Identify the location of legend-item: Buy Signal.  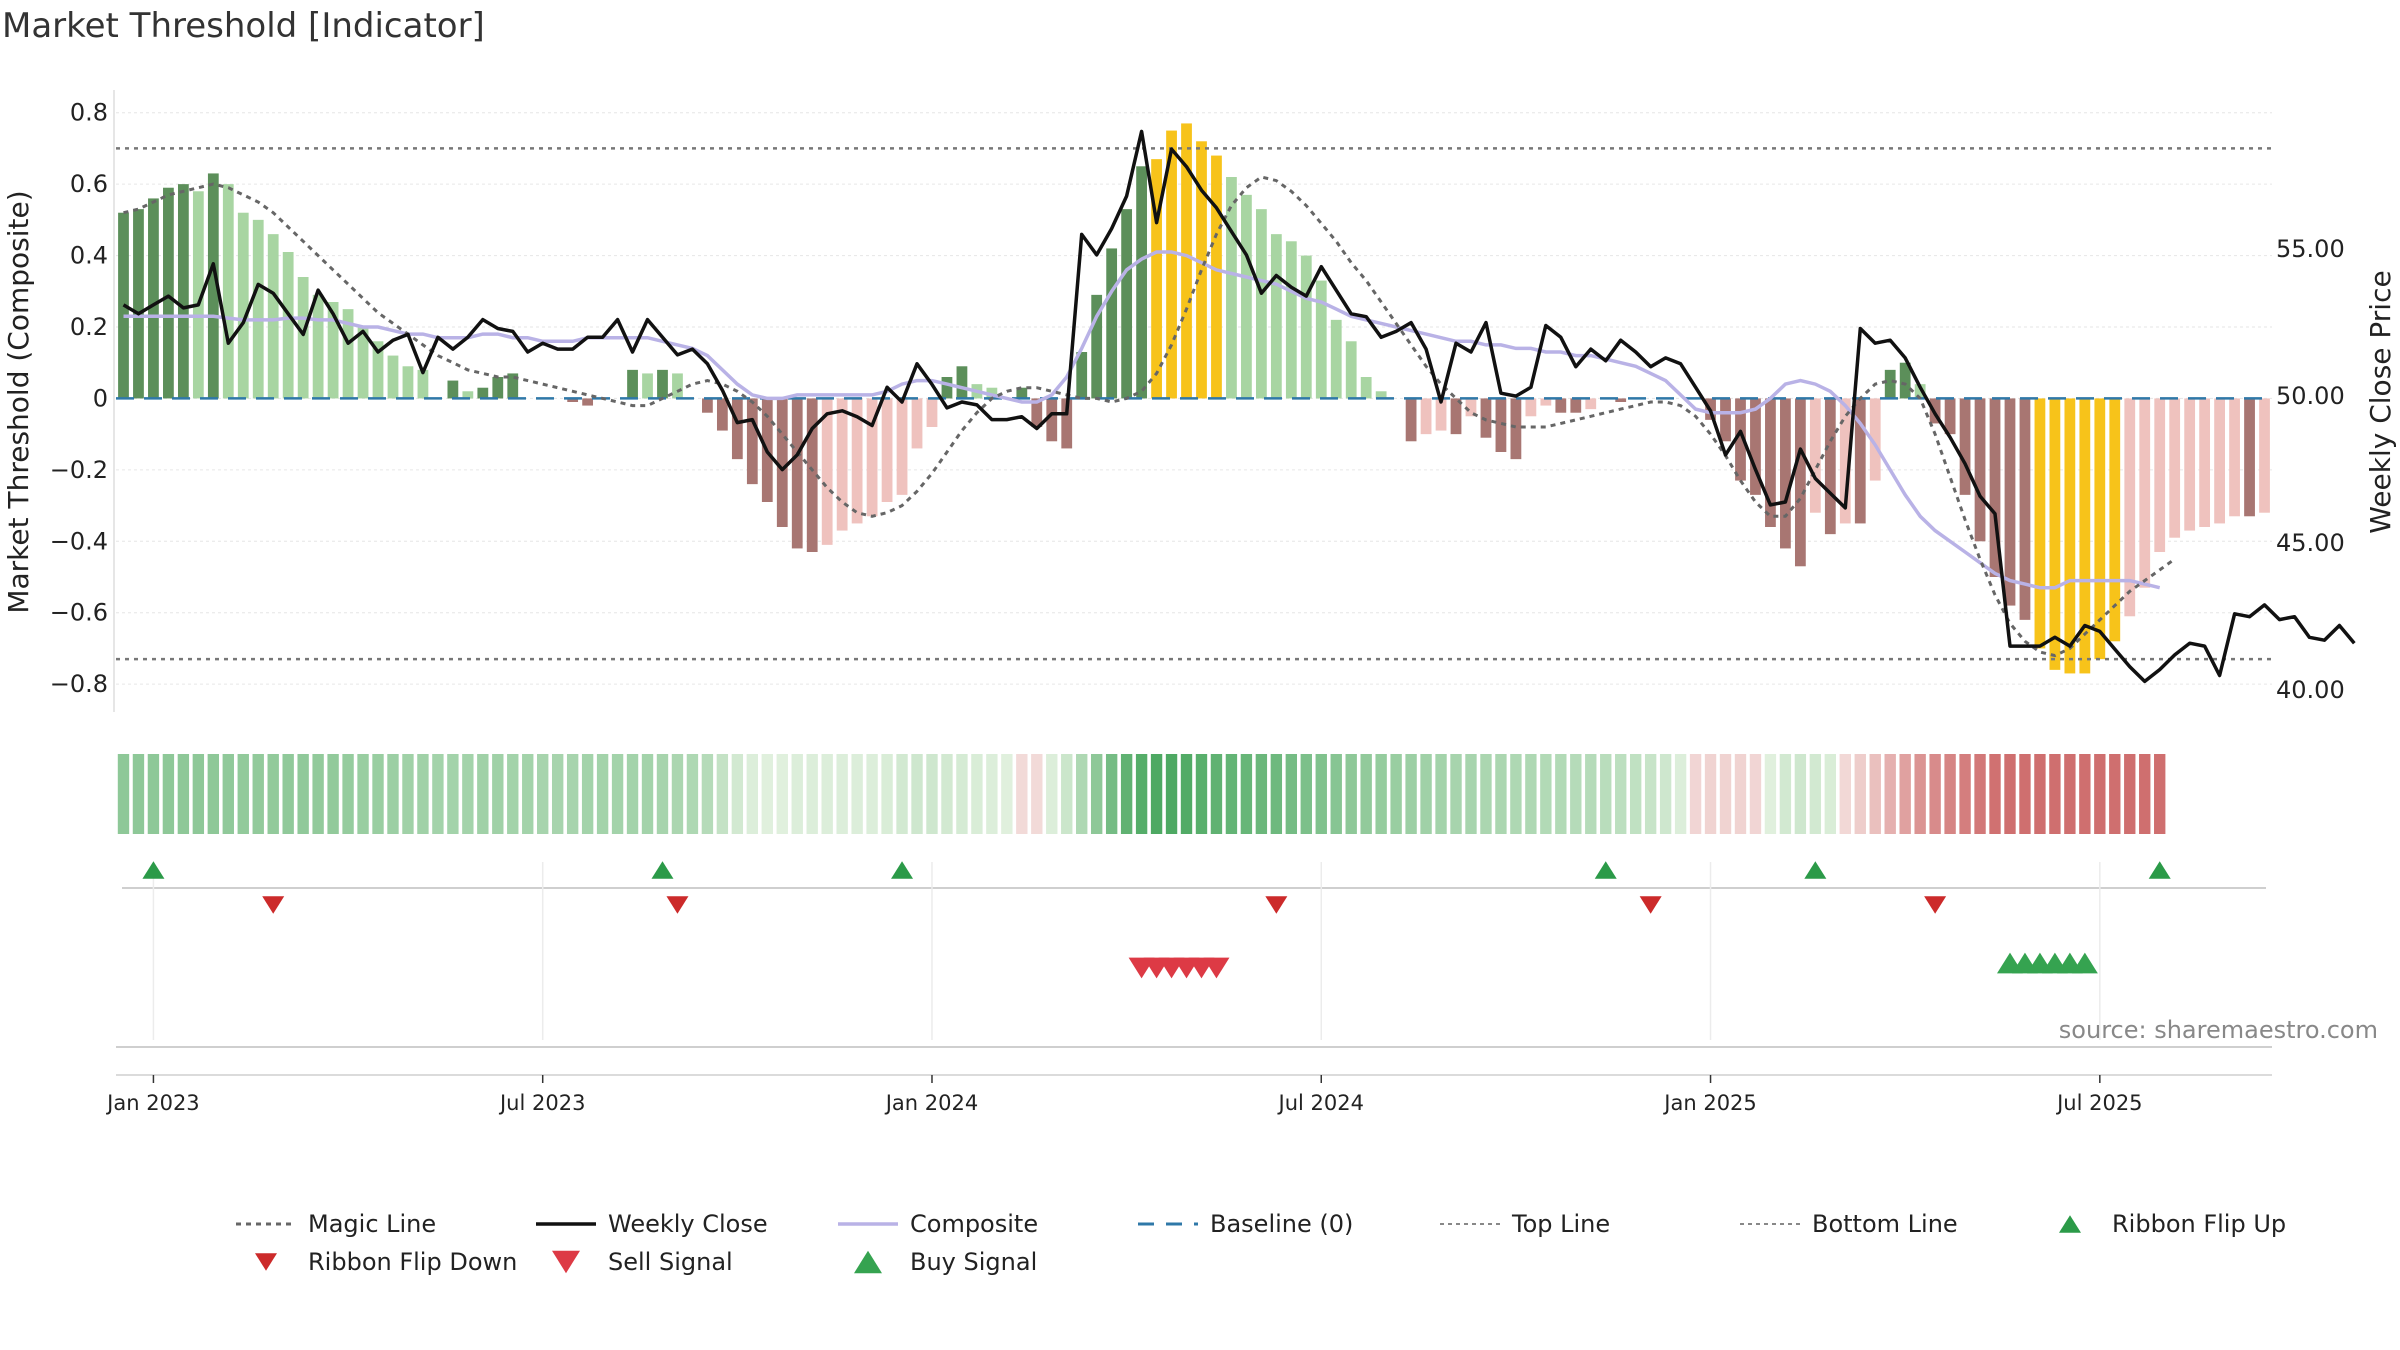
(945, 1262).